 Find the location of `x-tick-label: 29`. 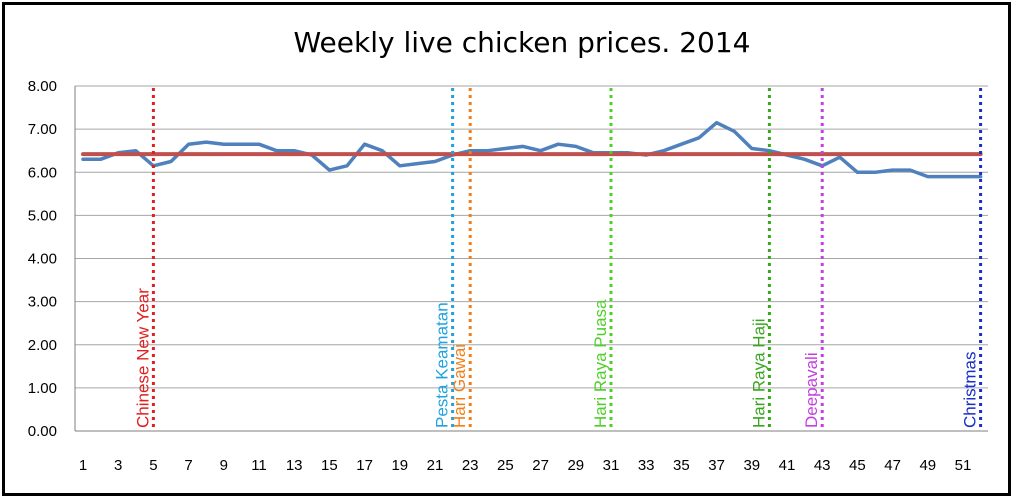

x-tick-label: 29 is located at coordinates (575, 465).